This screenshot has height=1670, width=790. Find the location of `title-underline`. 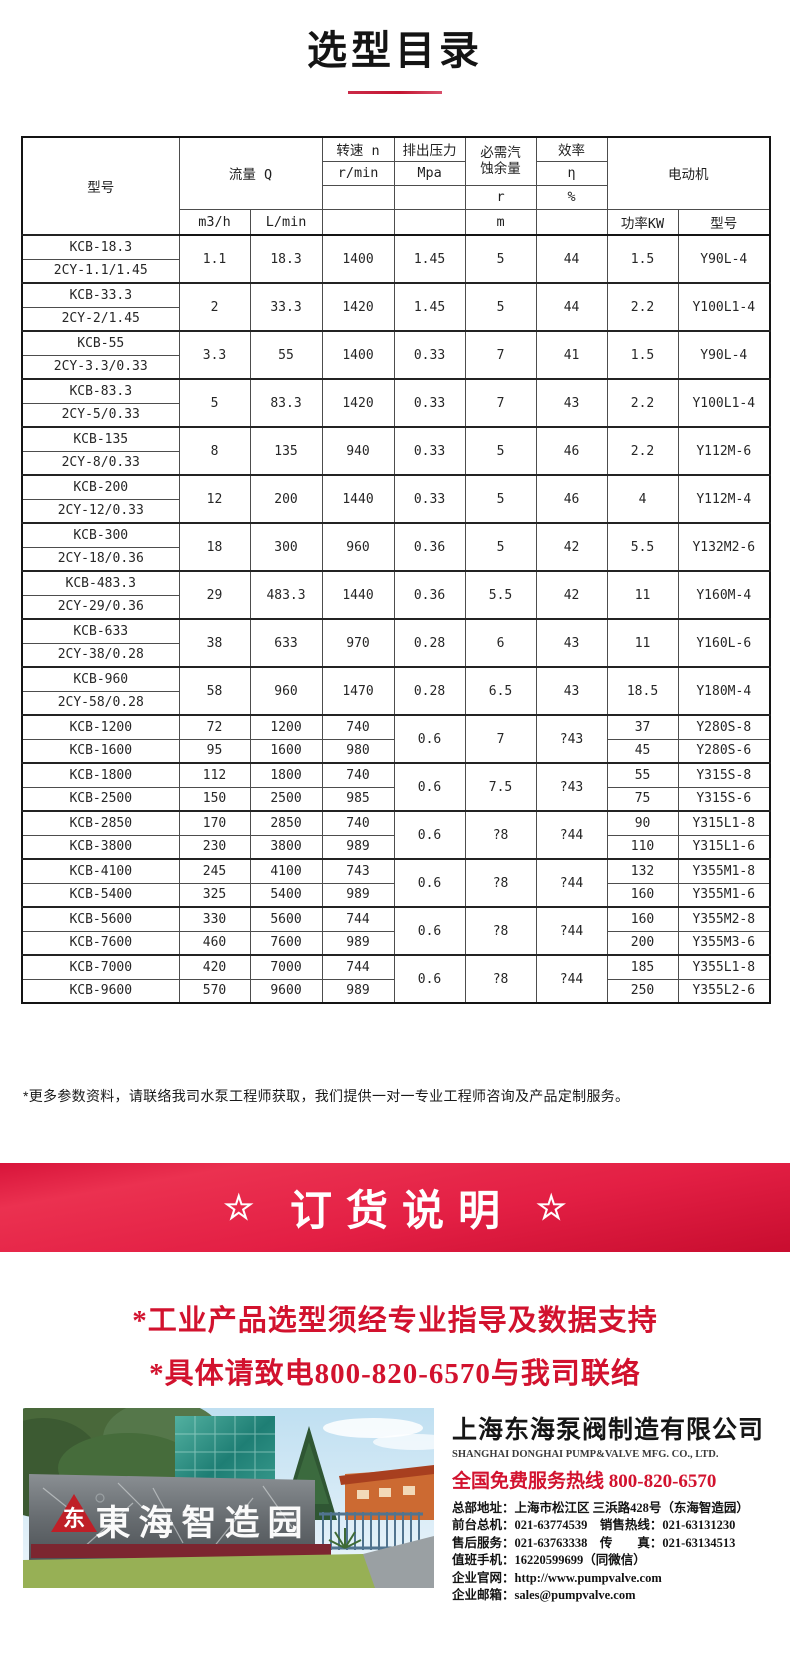

title-underline is located at coordinates (395, 92).